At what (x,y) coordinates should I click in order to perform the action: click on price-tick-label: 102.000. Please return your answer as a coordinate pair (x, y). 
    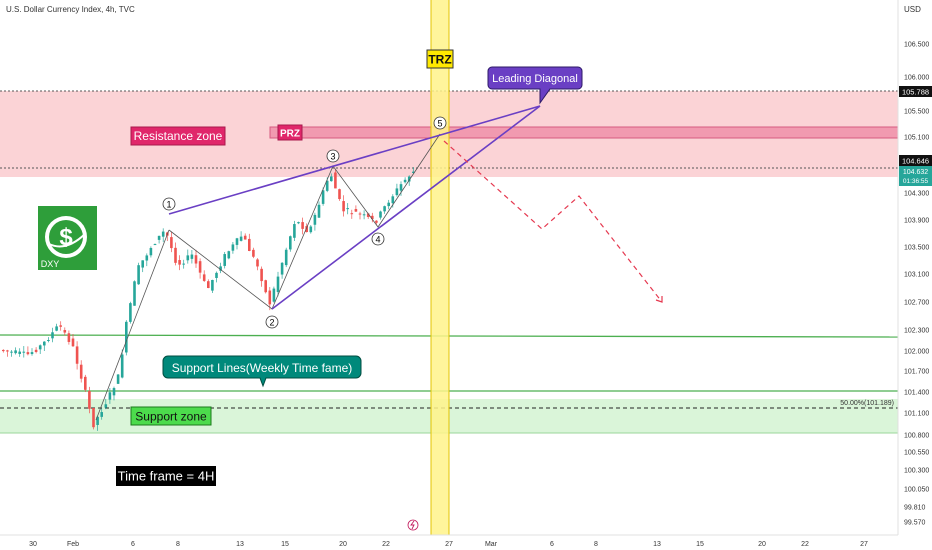
    Looking at the image, I should click on (916, 352).